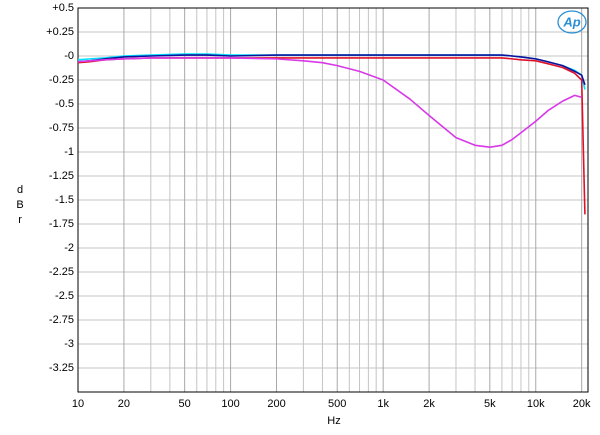  What do you see at coordinates (61, 320) in the screenshot?
I see `y-tick-label: -2.75` at bounding box center [61, 320].